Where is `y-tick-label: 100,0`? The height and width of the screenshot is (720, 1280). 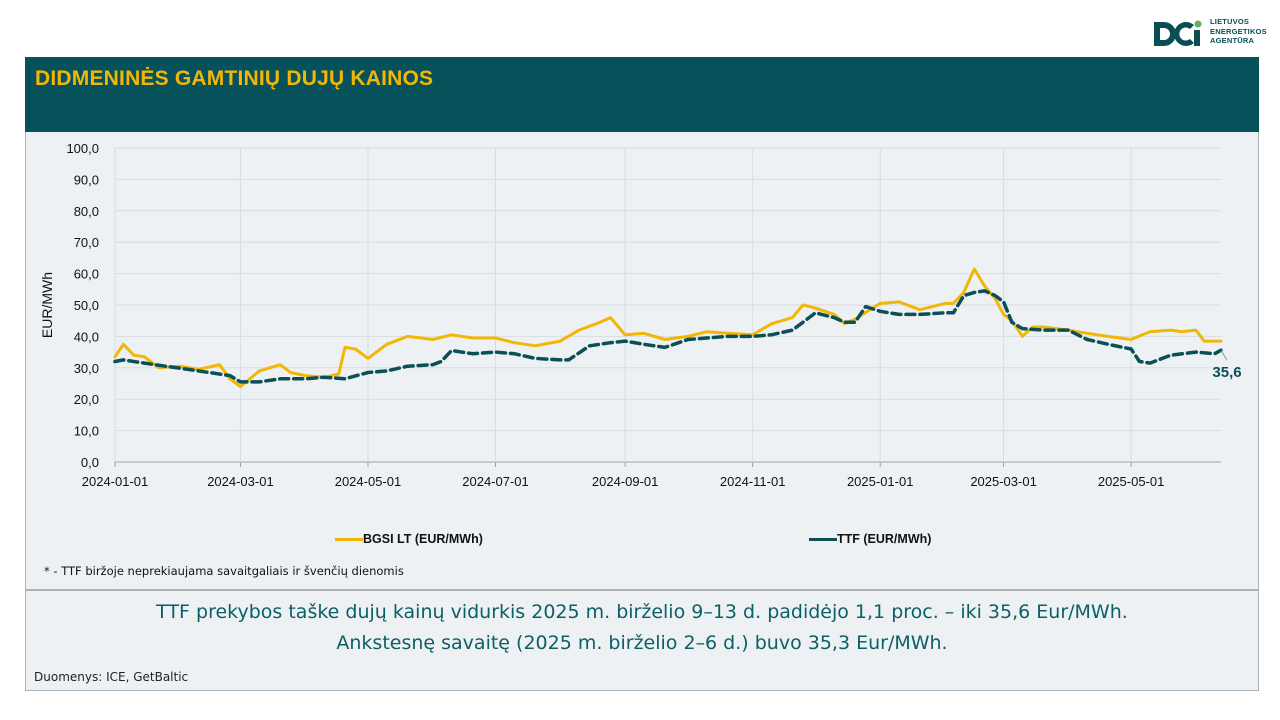
y-tick-label: 100,0 is located at coordinates (82, 148).